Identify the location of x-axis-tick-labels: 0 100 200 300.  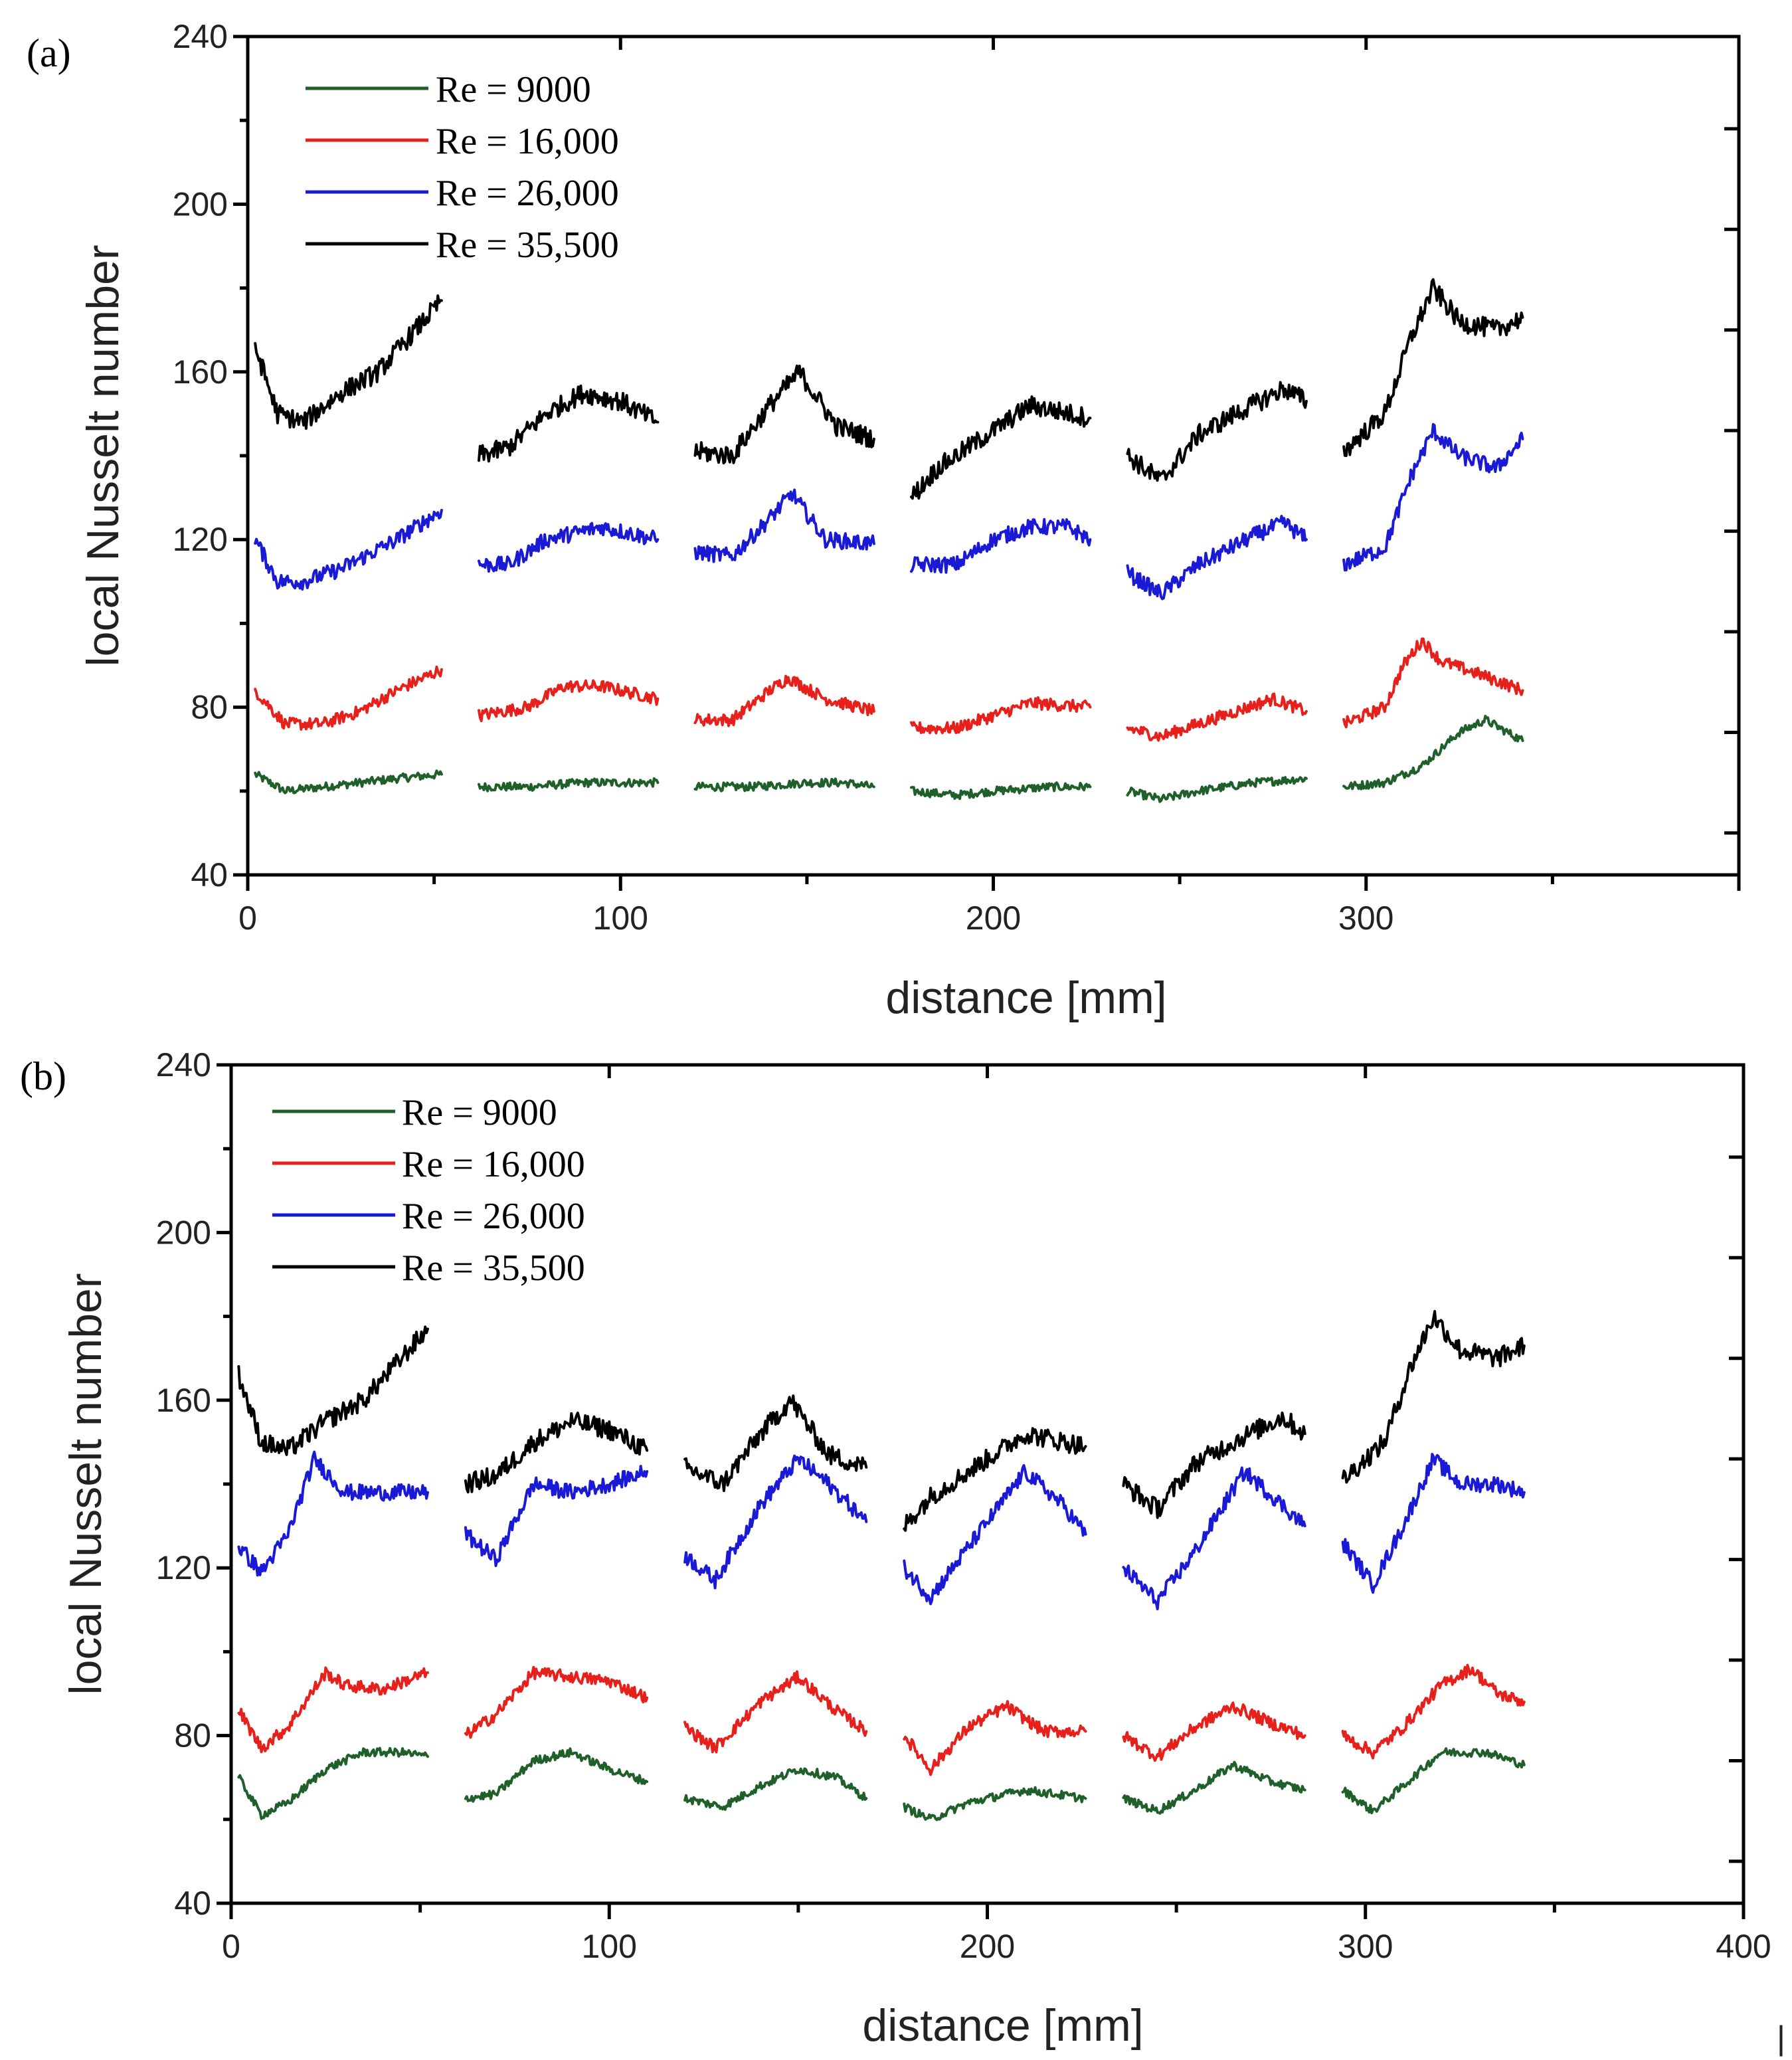
(815, 918).